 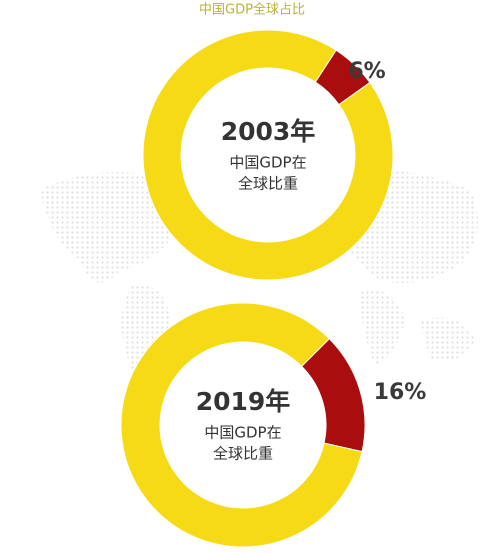 I want to click on value-label: 6%, so click(x=366, y=71).